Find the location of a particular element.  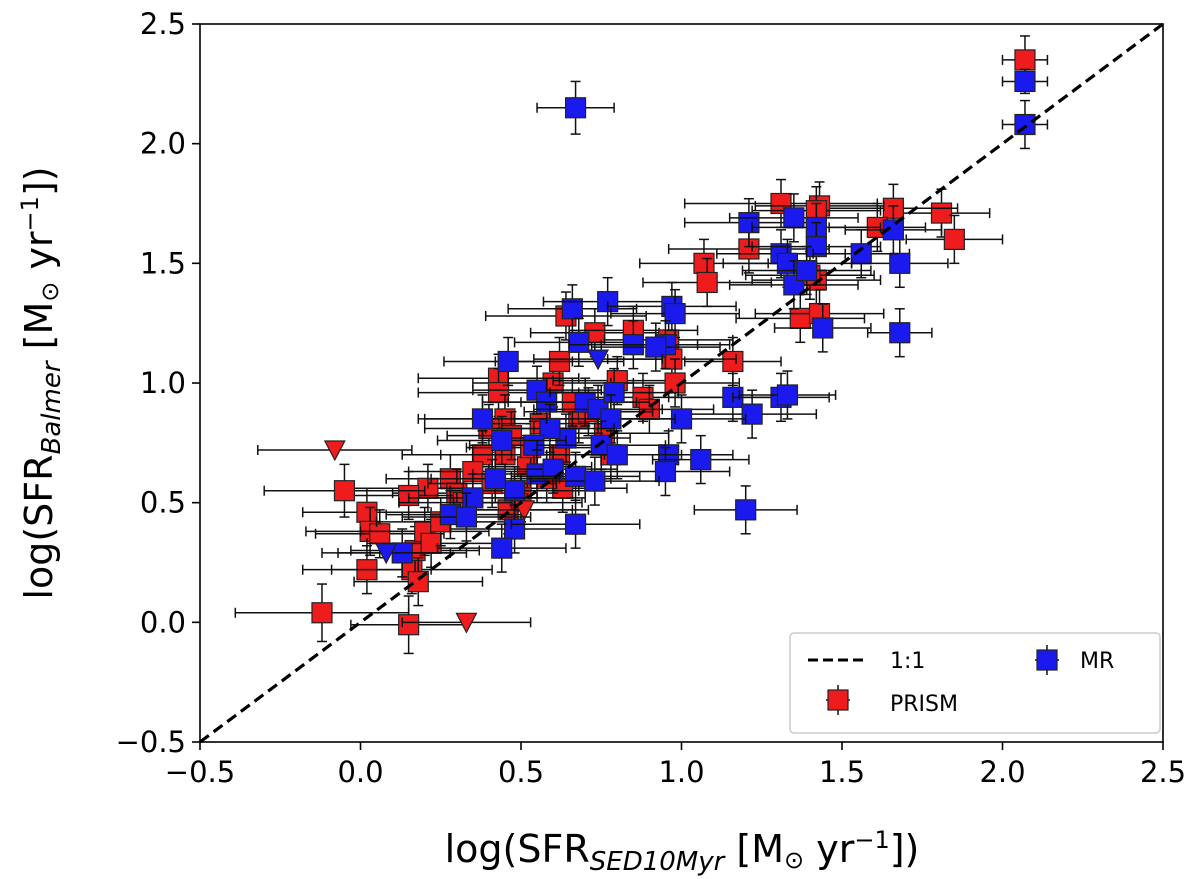

legend: 1:1 PRISM MR is located at coordinates (975, 683).